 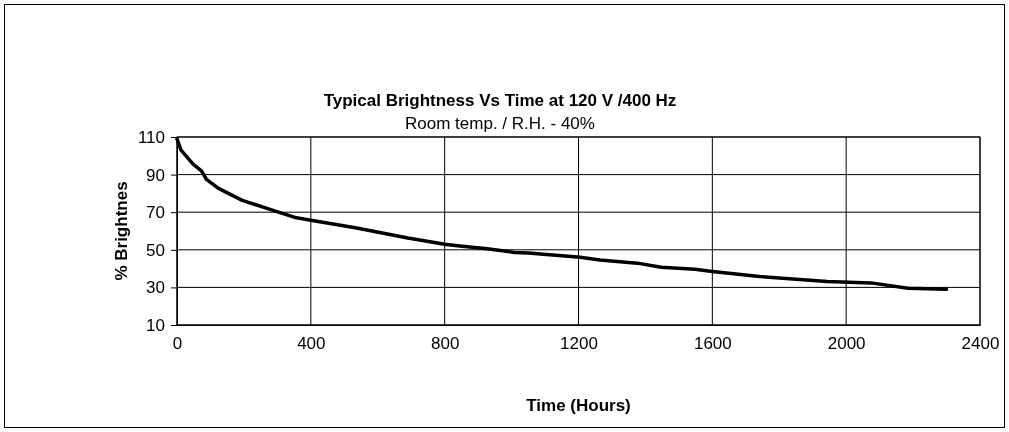 What do you see at coordinates (155, 175) in the screenshot?
I see `y-tick-label: 90` at bounding box center [155, 175].